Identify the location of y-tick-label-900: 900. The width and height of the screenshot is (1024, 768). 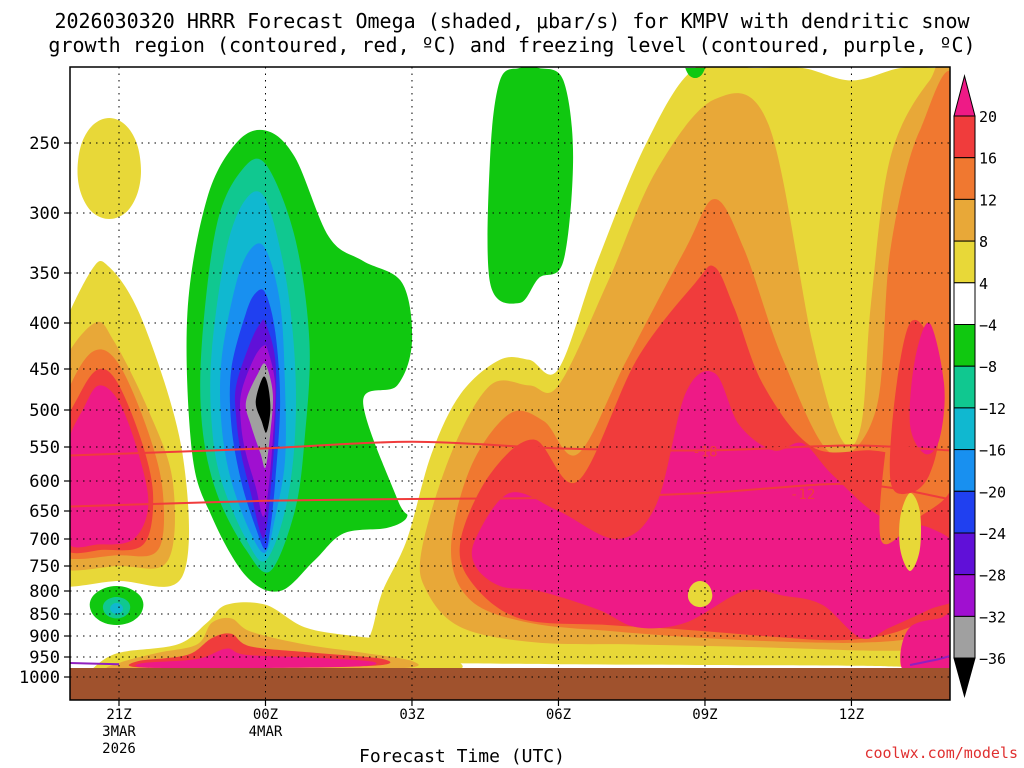
(44, 637).